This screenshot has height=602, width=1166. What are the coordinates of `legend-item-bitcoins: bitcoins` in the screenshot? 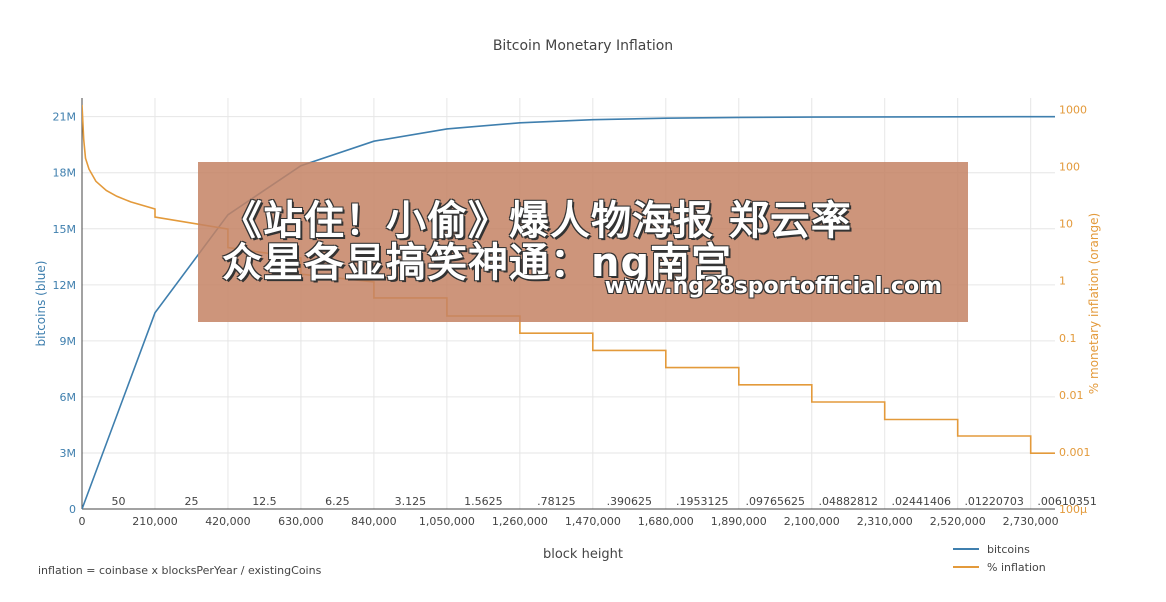 It's located at (999, 549).